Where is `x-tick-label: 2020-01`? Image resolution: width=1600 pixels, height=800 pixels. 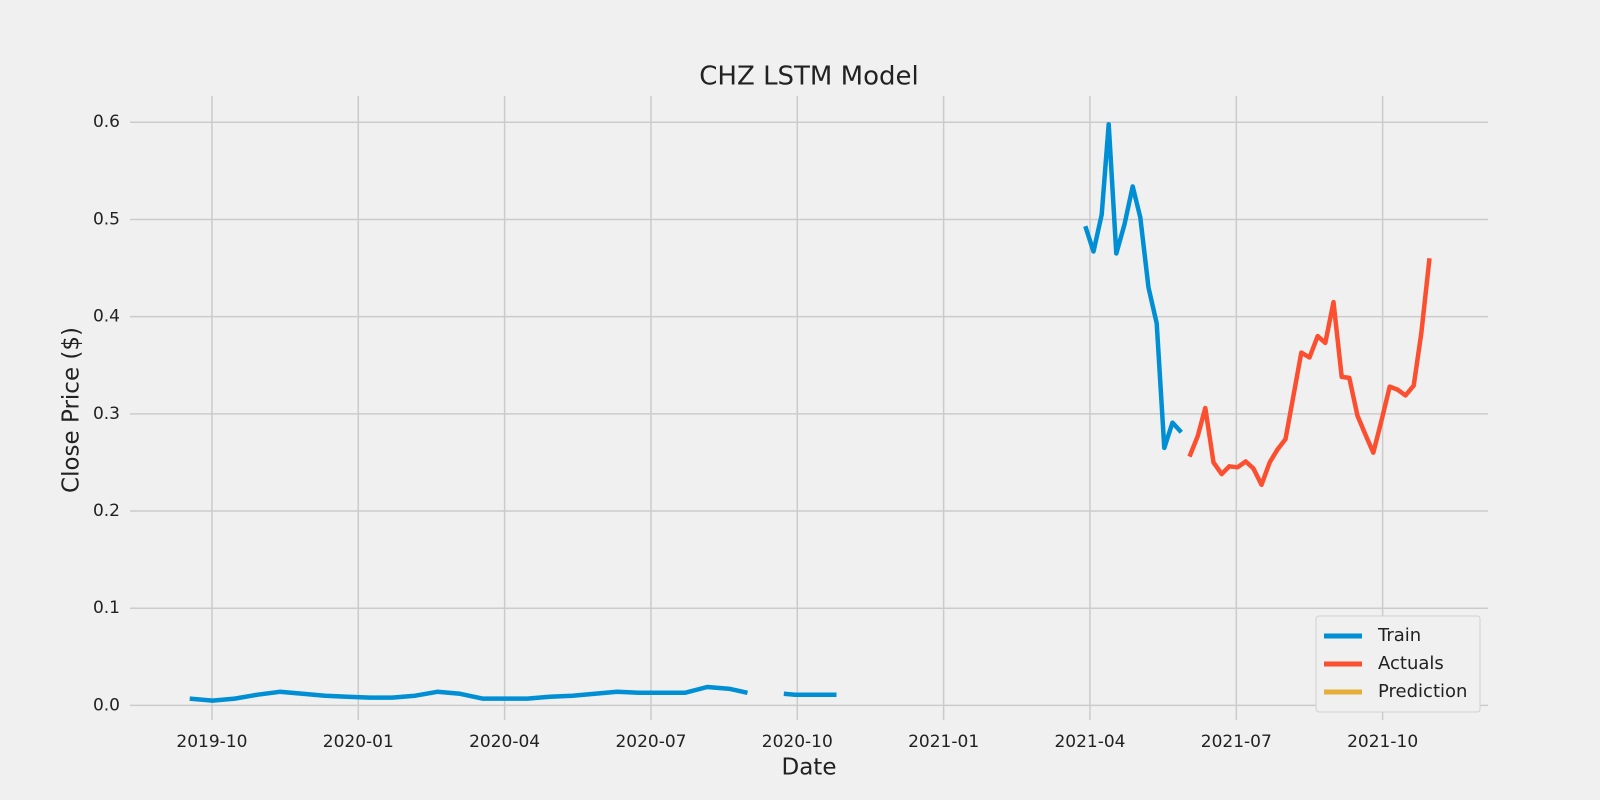 x-tick-label: 2020-01 is located at coordinates (358, 742).